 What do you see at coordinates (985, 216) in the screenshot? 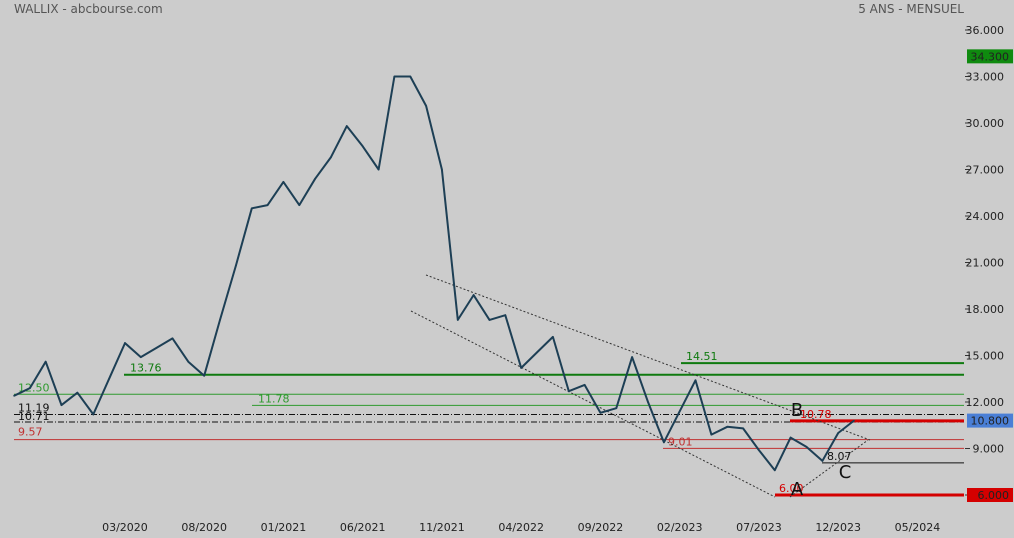
I see `y-tick-label-24.000: 24.000` at bounding box center [985, 216].